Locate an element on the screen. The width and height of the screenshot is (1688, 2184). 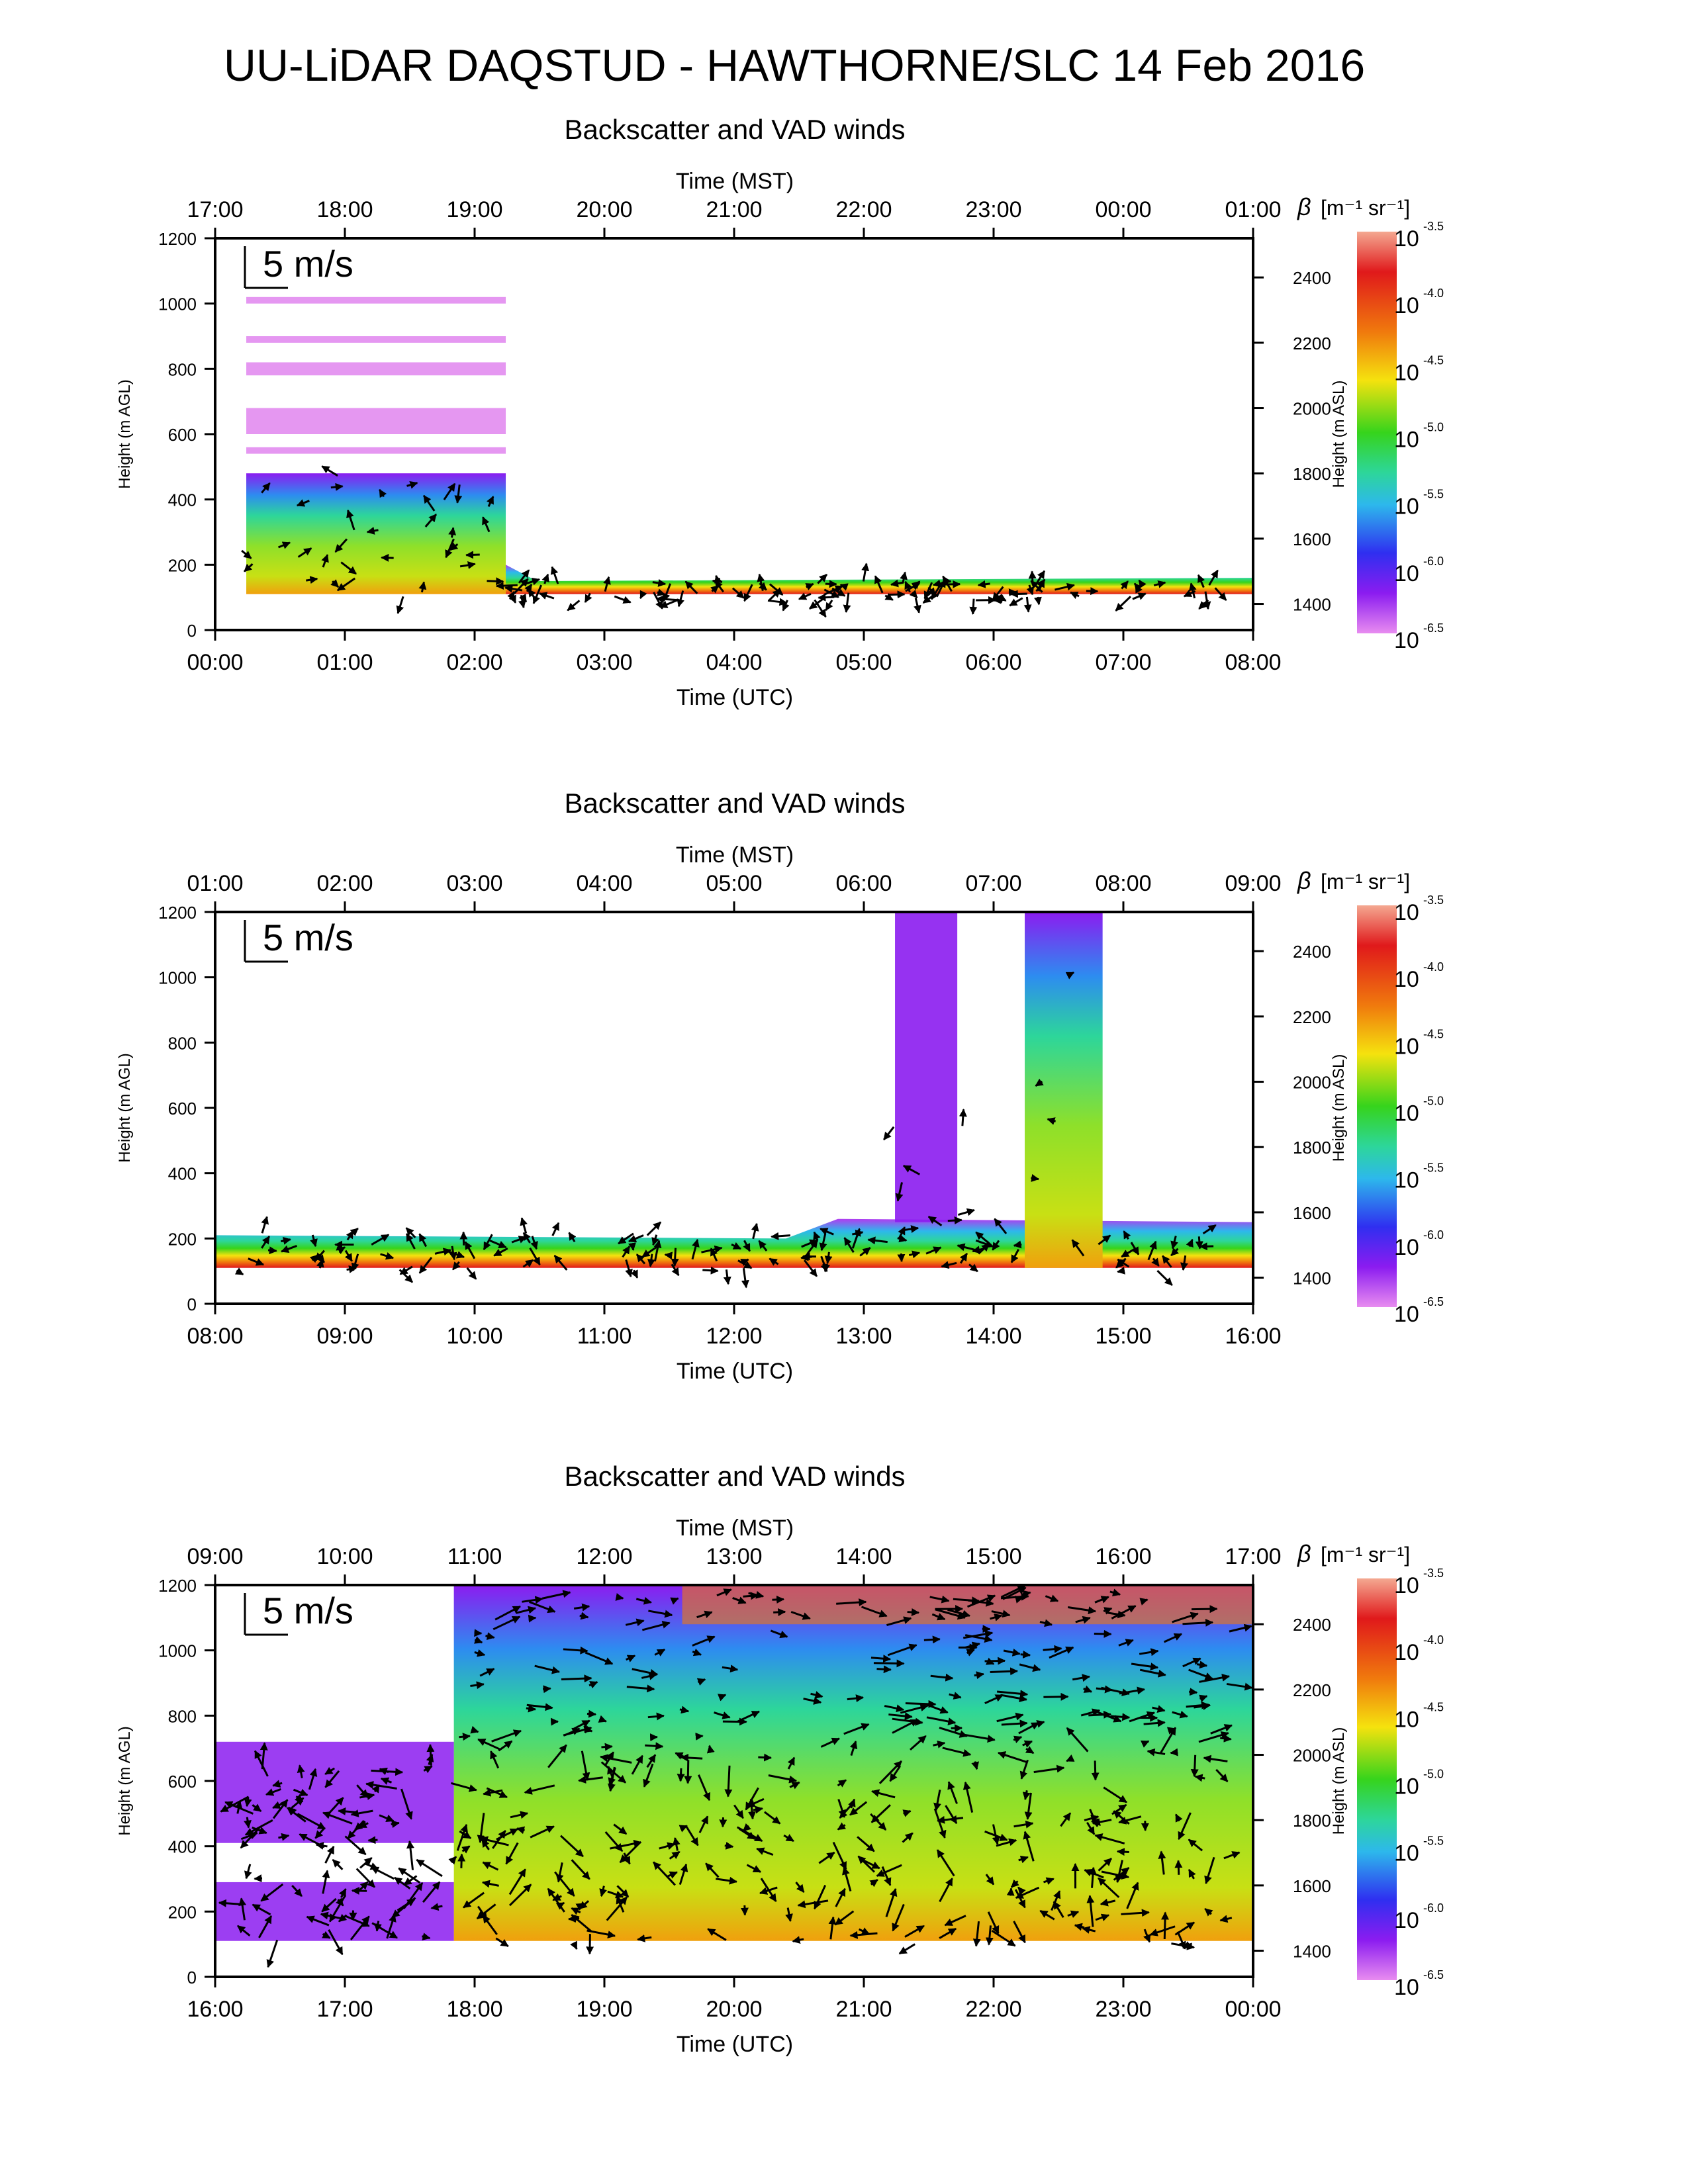
top-tick-label: 09:00 is located at coordinates (215, 1556).